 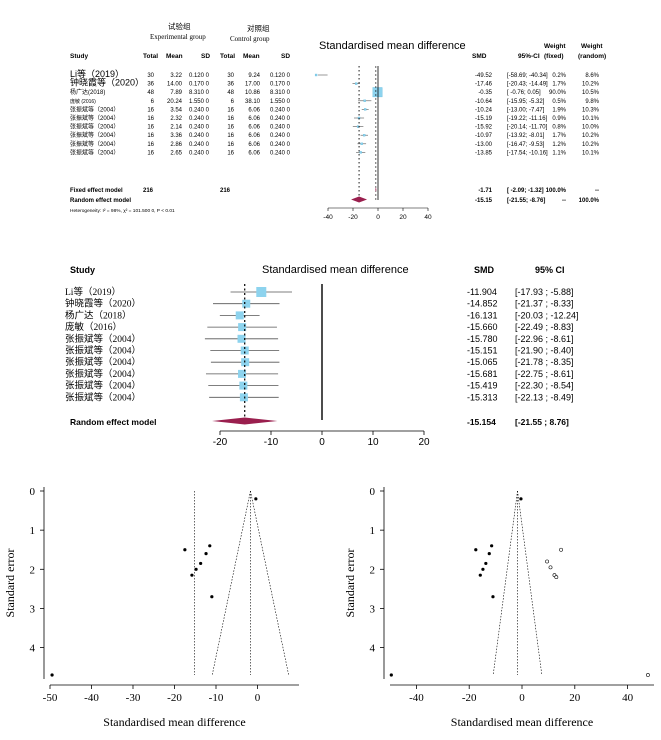 What do you see at coordinates (484, 85) in the screenshot?
I see `fp1-smd: -17.46` at bounding box center [484, 85].